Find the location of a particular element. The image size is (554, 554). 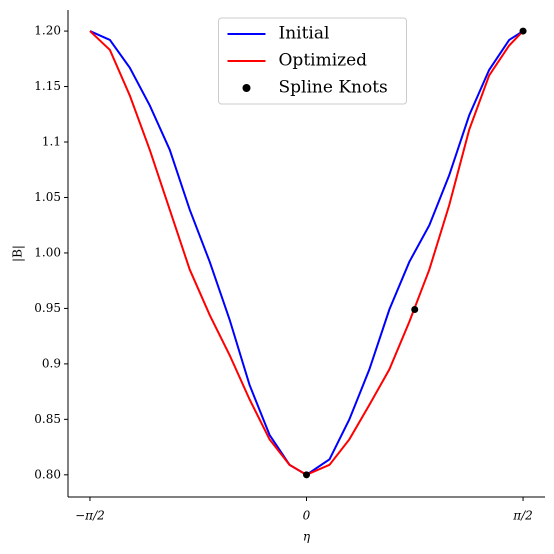

y-tick-label: 0.95 is located at coordinates (47, 308).